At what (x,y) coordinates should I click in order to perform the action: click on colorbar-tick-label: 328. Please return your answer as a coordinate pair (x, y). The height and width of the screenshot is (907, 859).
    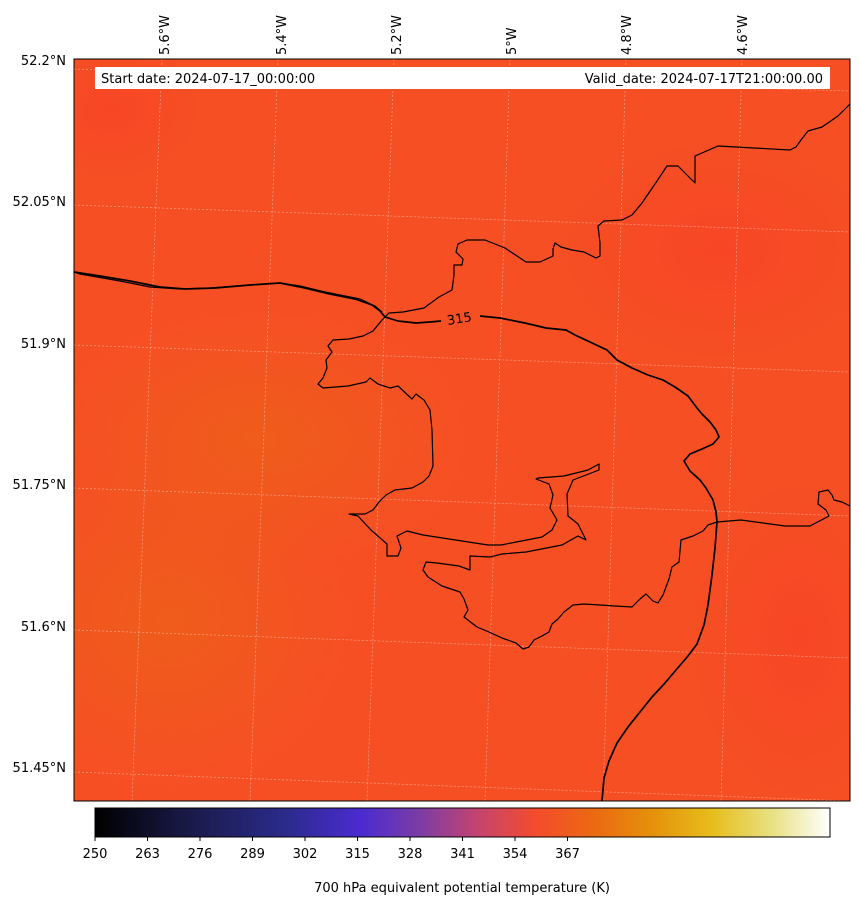
    Looking at the image, I should click on (410, 854).